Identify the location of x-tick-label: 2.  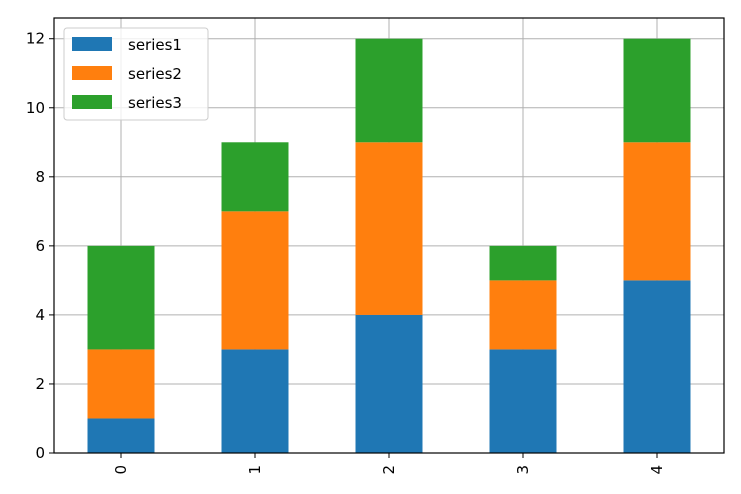
(389, 470).